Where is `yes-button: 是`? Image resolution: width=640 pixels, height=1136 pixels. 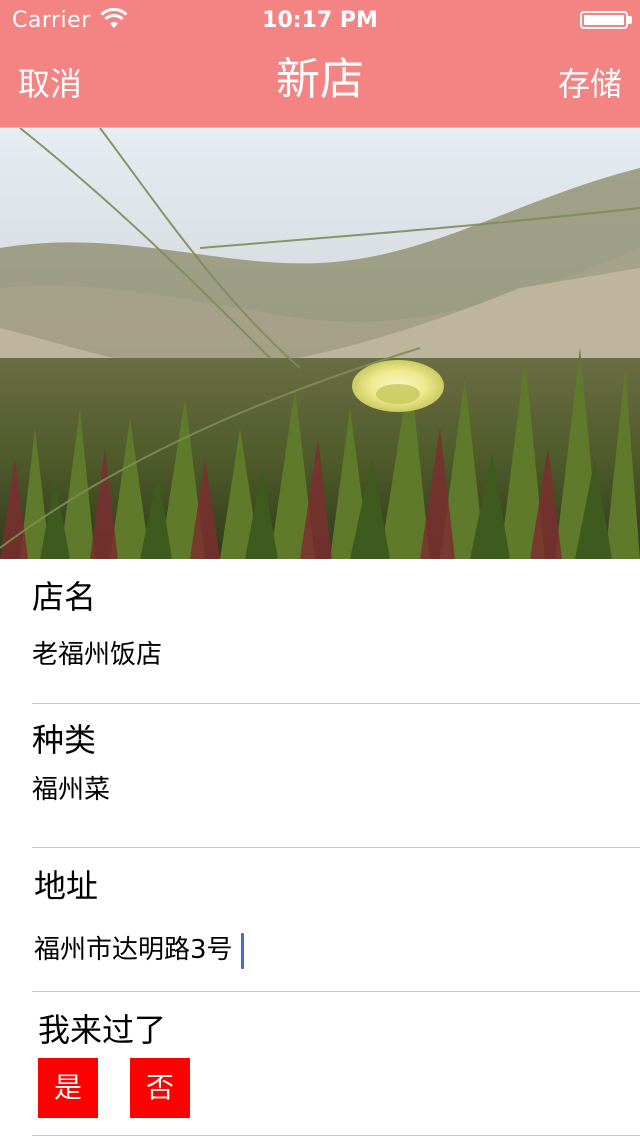
yes-button: 是 is located at coordinates (68, 1088).